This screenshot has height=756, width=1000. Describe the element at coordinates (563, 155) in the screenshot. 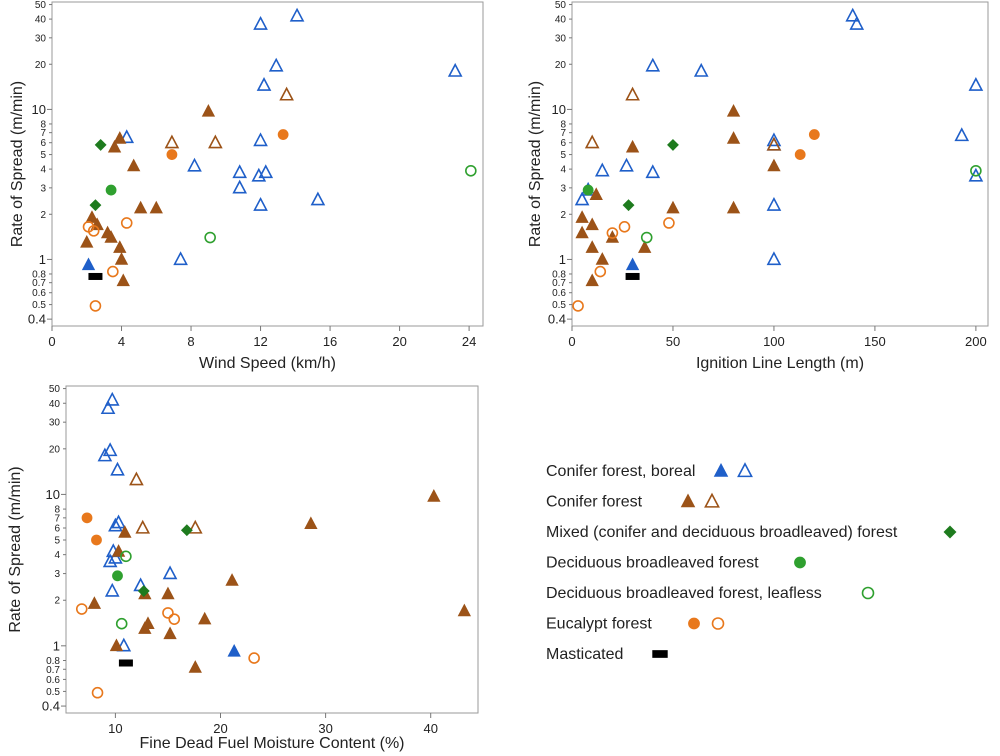

I see `y-tick-label: 5` at that location.